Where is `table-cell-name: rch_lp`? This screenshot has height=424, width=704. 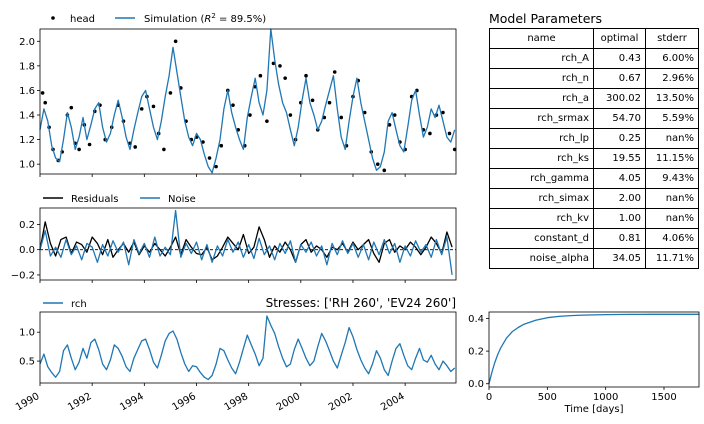
table-cell-name: rch_lp is located at coordinates (541, 138).